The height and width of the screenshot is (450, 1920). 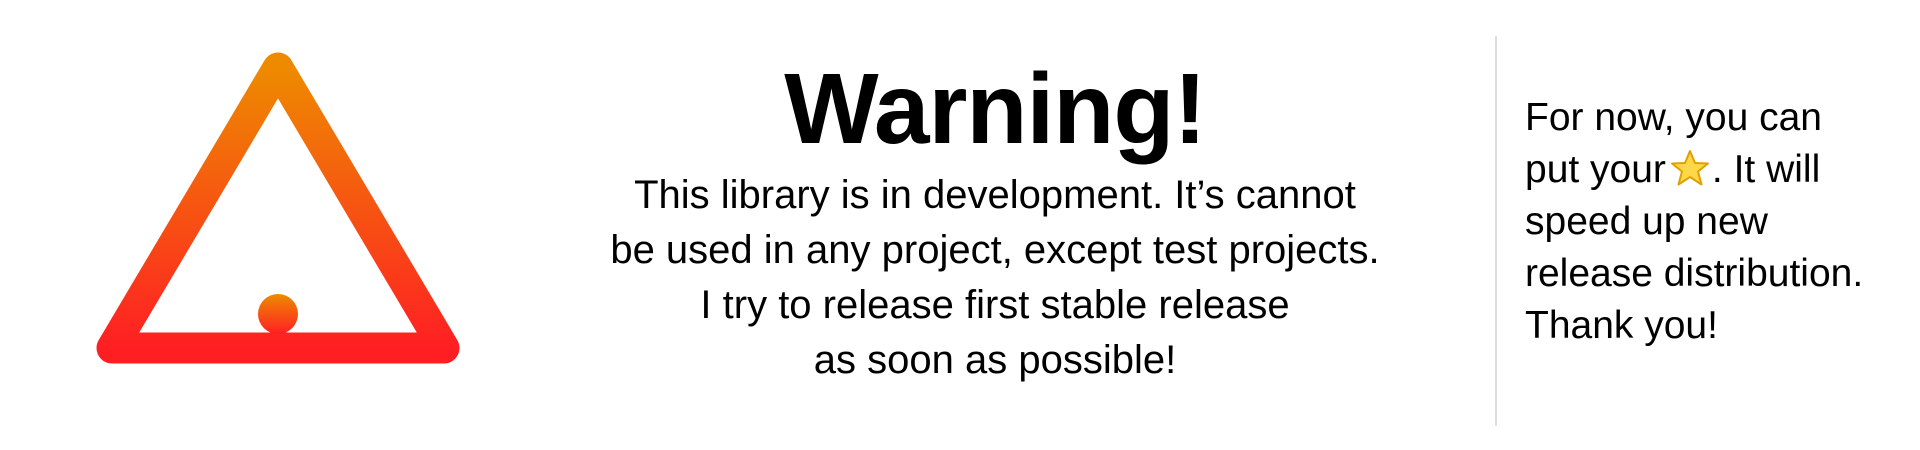 What do you see at coordinates (1689, 168) in the screenshot?
I see `star-icon` at bounding box center [1689, 168].